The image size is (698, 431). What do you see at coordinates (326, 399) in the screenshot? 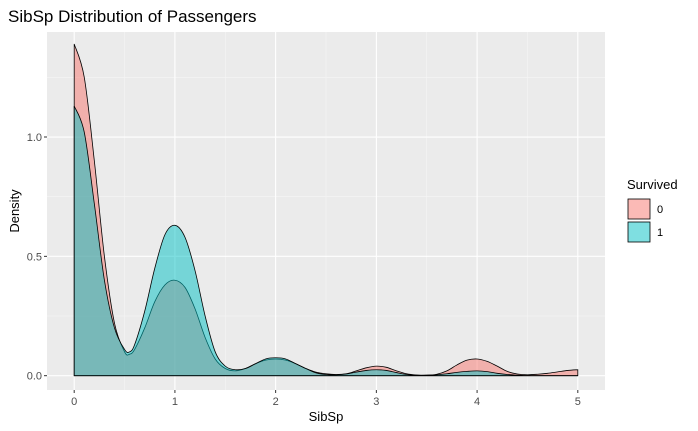
I see `x-axis-ticks: 0 1 2 3 4 5` at bounding box center [326, 399].